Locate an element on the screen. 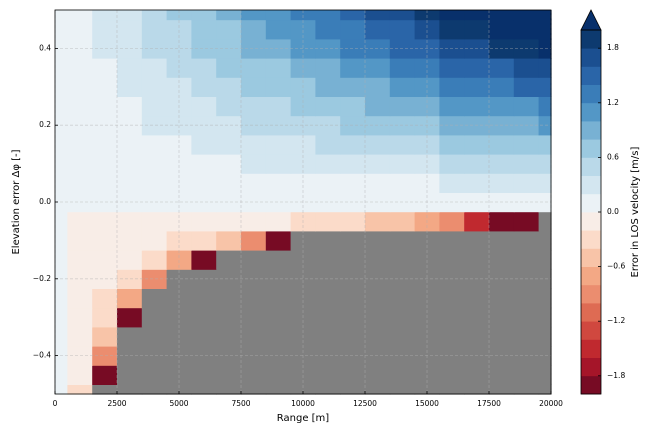 Image resolution: width=651 pixels, height=434 pixels. x-tick-label: 2500 is located at coordinates (116, 403).